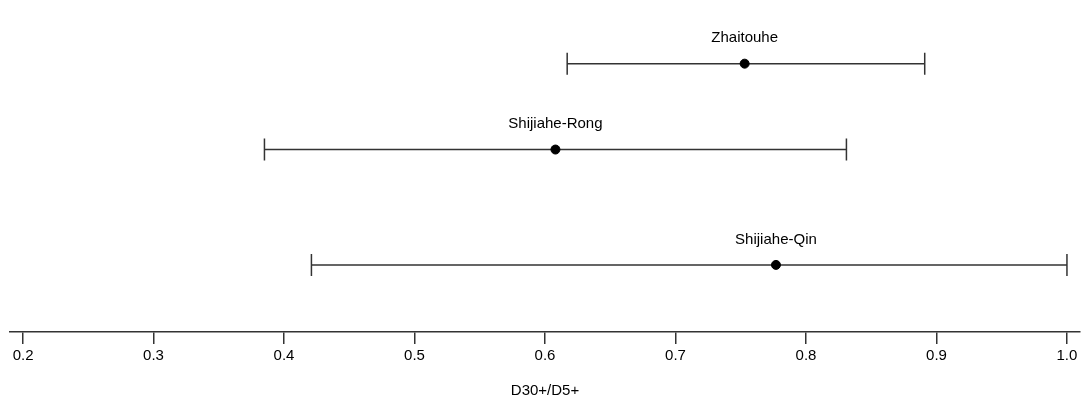  What do you see at coordinates (806, 355) in the screenshot?
I see `x-tick-label: 0.8` at bounding box center [806, 355].